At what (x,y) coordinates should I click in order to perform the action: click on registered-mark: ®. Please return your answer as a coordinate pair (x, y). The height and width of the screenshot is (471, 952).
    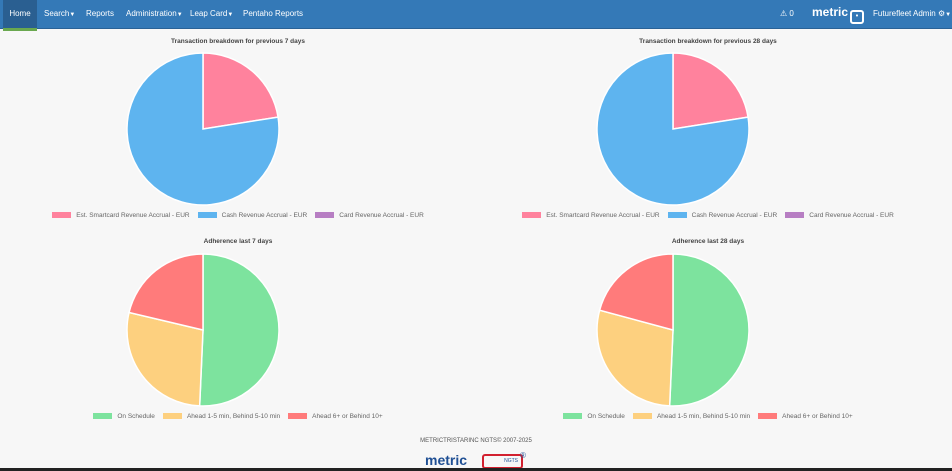
    Looking at the image, I should click on (523, 455).